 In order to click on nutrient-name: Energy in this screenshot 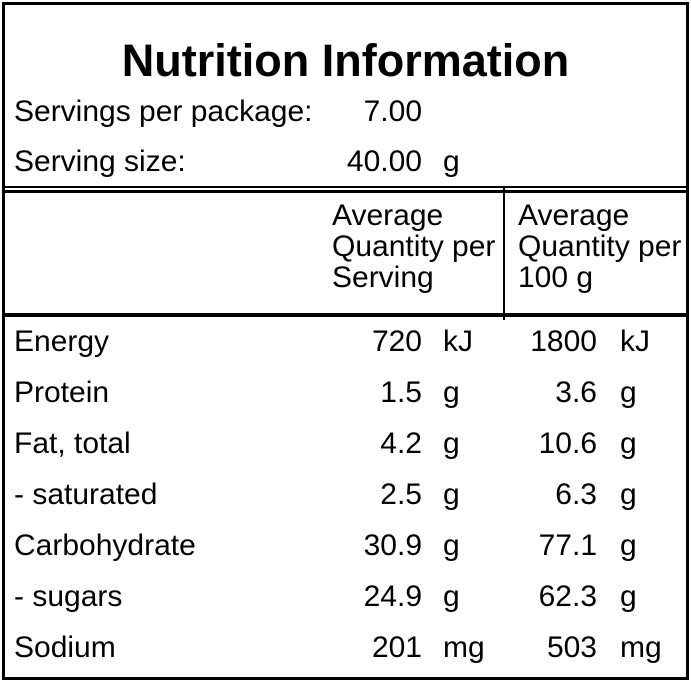, I will do `click(62, 342)`.